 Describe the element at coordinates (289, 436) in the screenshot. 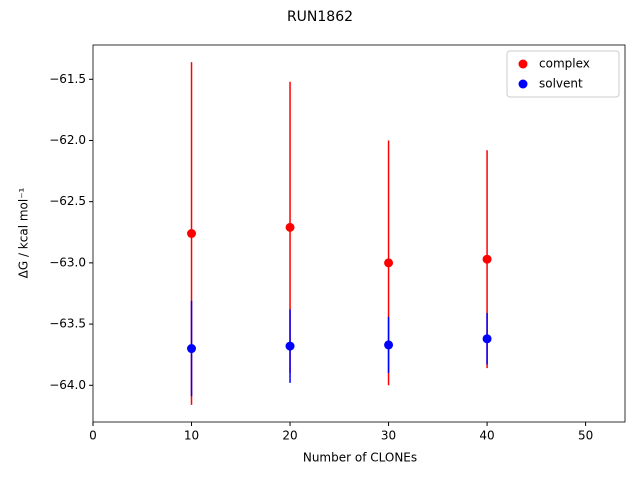

I see `x-tick-label: 20` at that location.